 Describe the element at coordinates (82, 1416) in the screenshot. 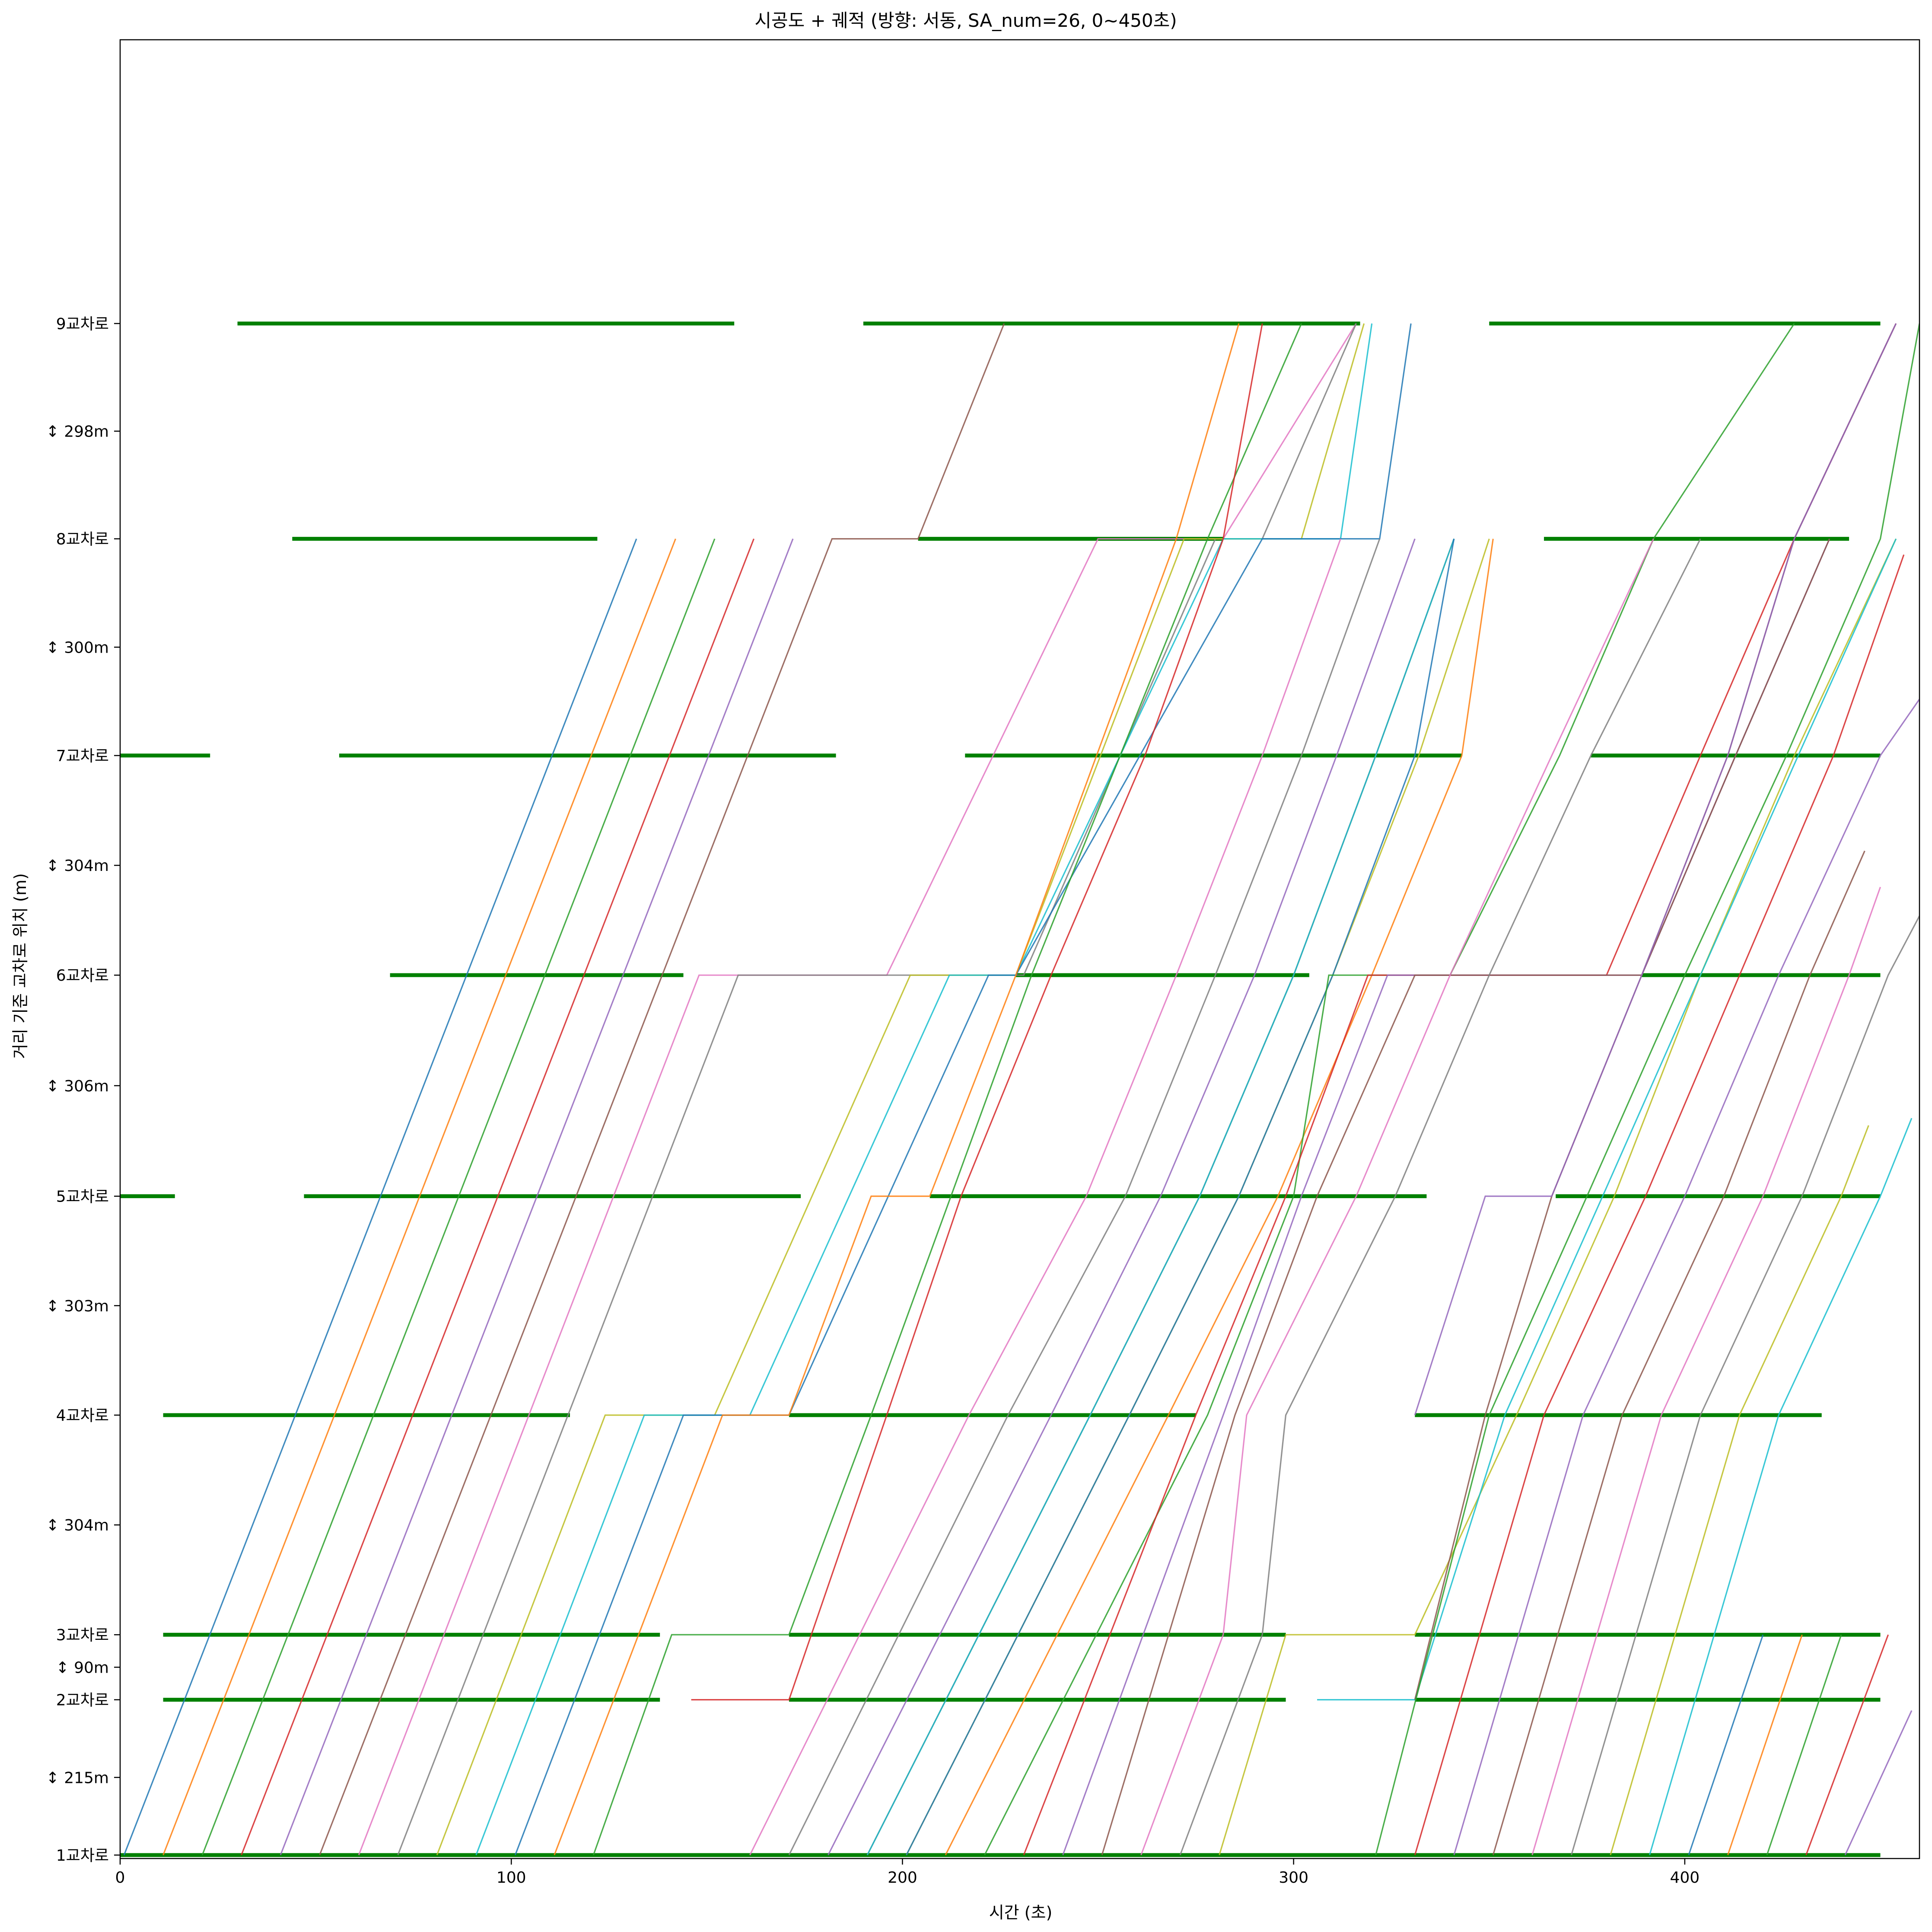

I see `y-tick-label-6: 4교차로` at that location.